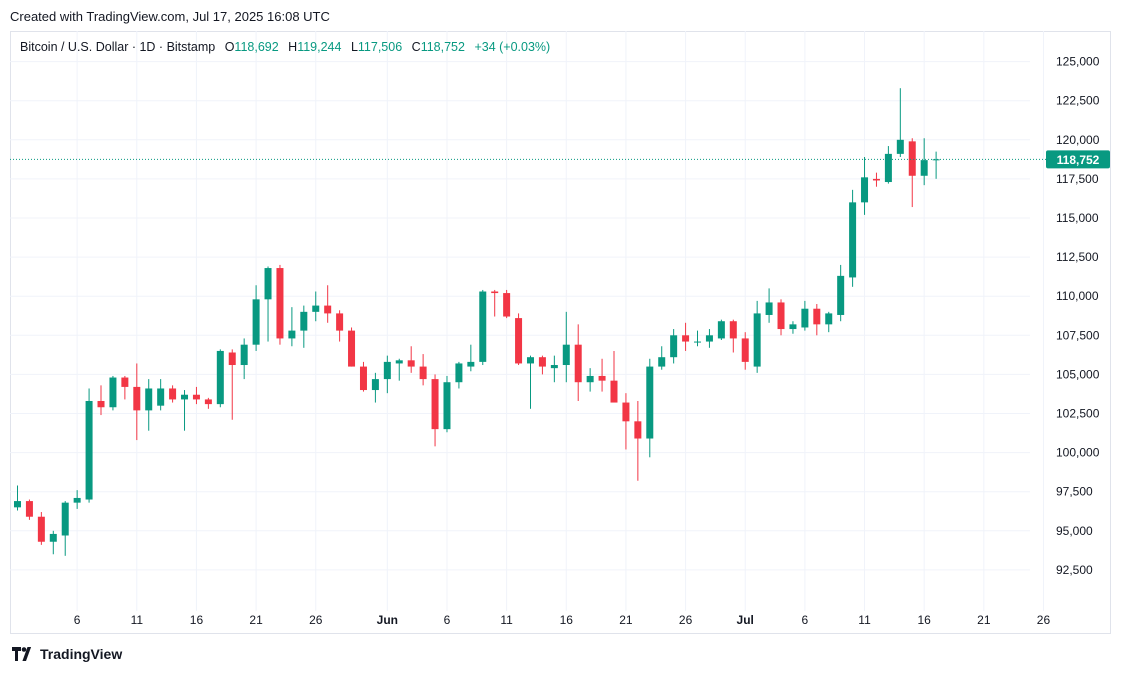 This screenshot has width=1123, height=674. Describe the element at coordinates (319, 47) in the screenshot. I see `legend-high-value: 119,244` at that location.